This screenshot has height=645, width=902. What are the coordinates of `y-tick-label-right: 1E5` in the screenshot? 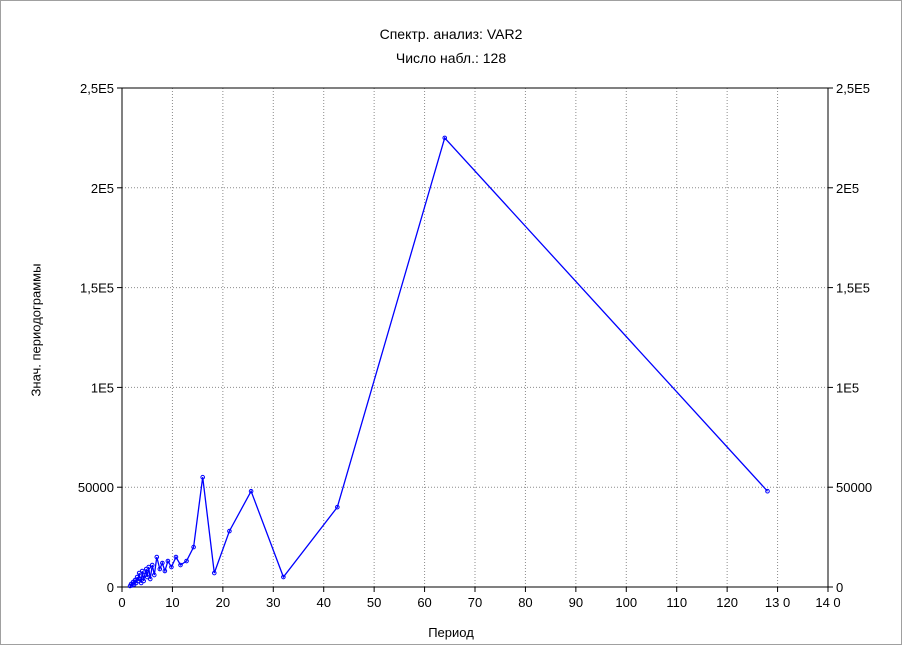 It's located at (847, 387).